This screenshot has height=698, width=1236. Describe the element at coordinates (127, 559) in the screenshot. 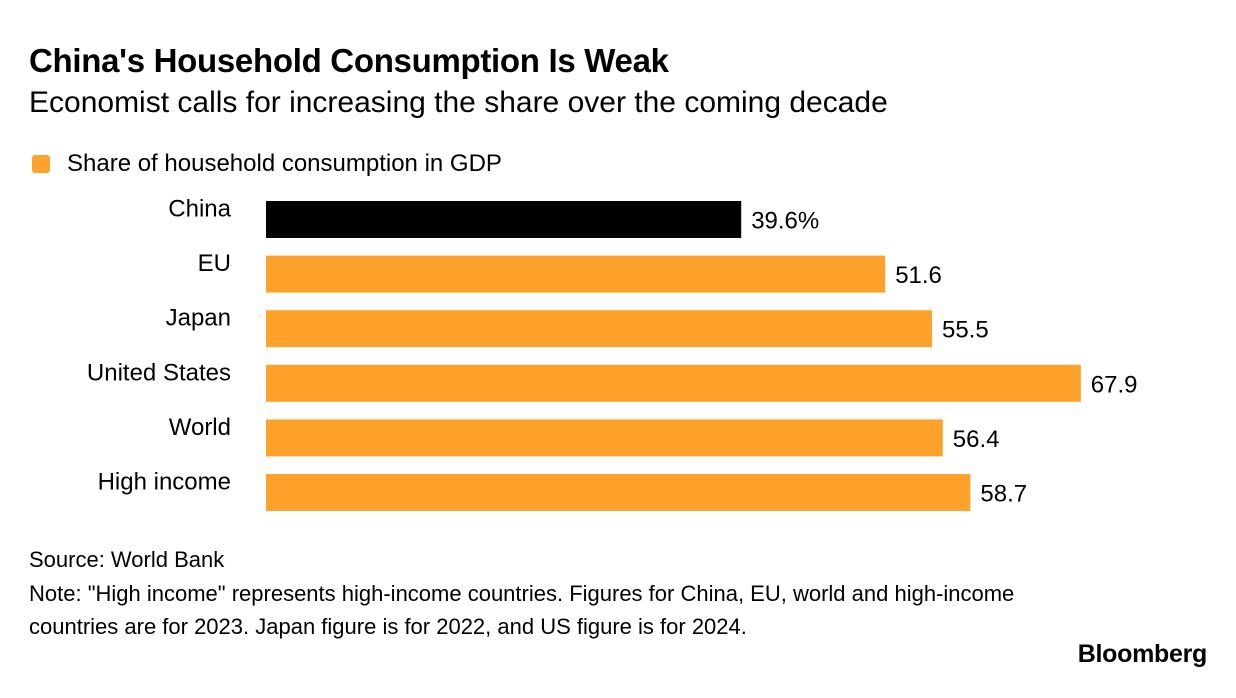

I see `source-note: Source: World Bank` at that location.